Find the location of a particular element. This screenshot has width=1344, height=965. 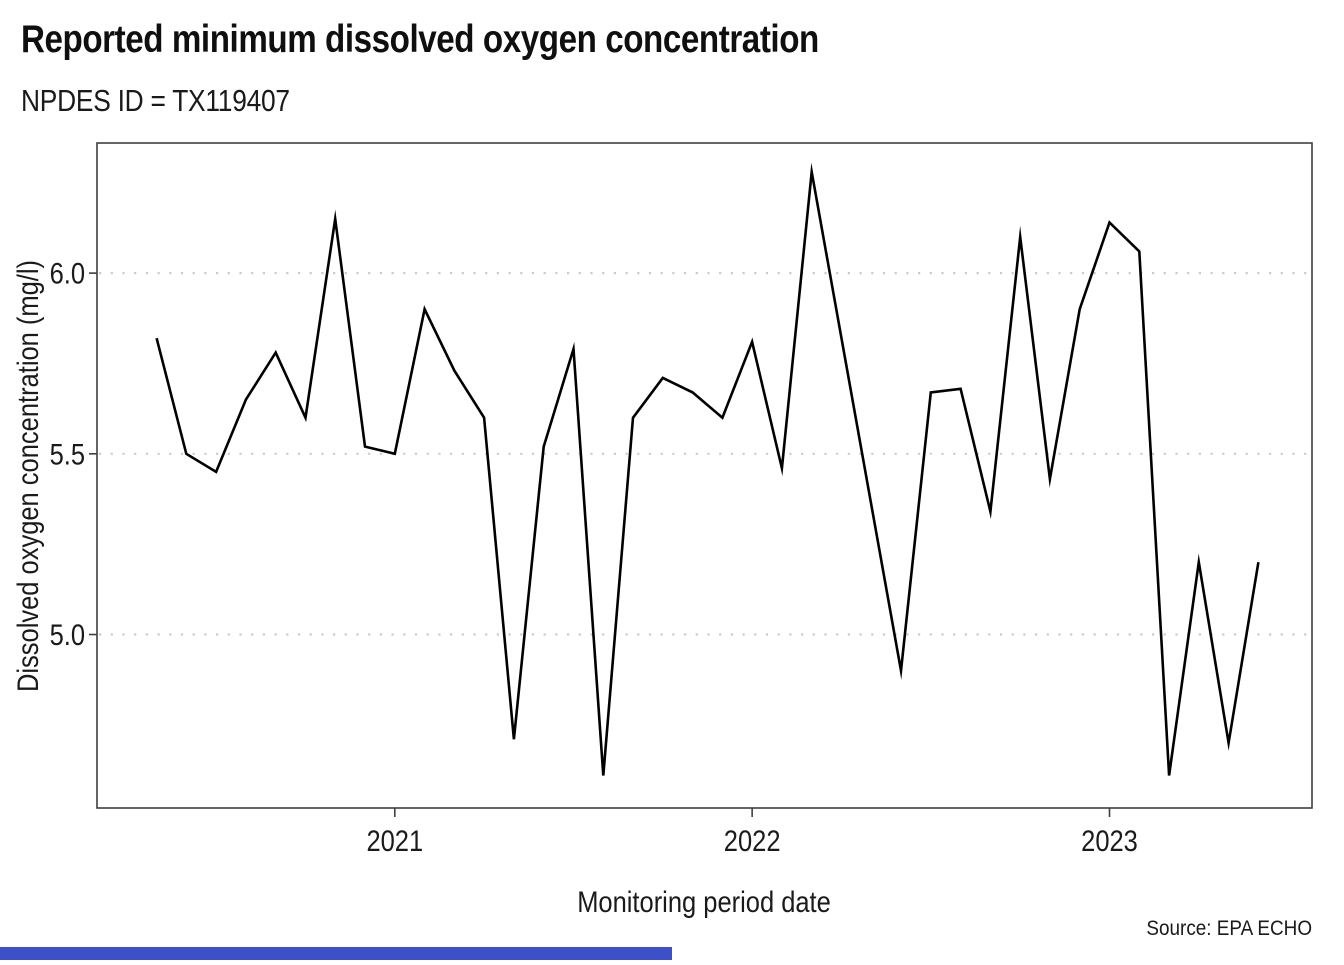

y-axis-ticks: 5.0 5.5 6.0 is located at coordinates (73, 454).